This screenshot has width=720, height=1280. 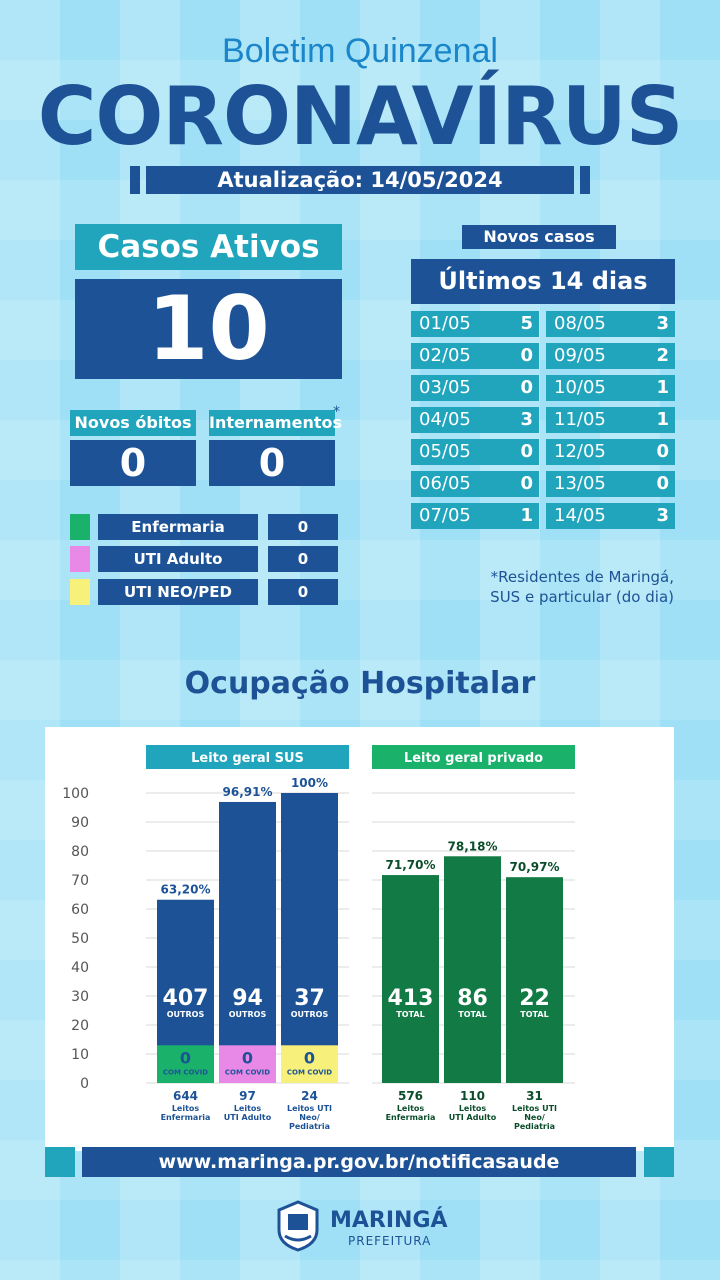 What do you see at coordinates (610, 420) in the screenshot?
I see `daily-cases-cell: 11/05 1` at bounding box center [610, 420].